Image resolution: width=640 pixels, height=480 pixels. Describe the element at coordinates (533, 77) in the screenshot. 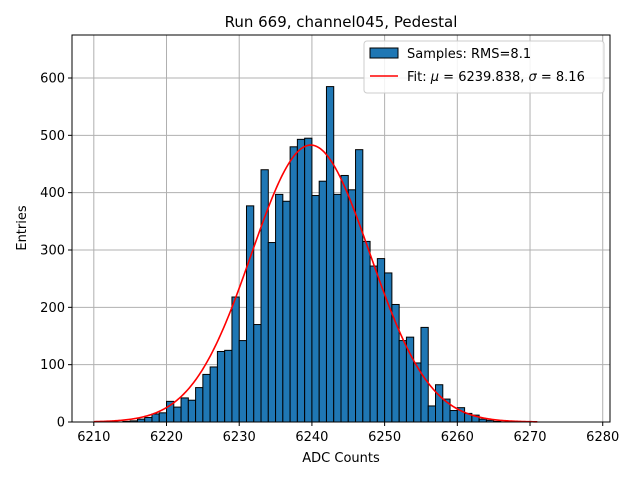

I see `legend-fit-sigma-symbol: σ` at that location.